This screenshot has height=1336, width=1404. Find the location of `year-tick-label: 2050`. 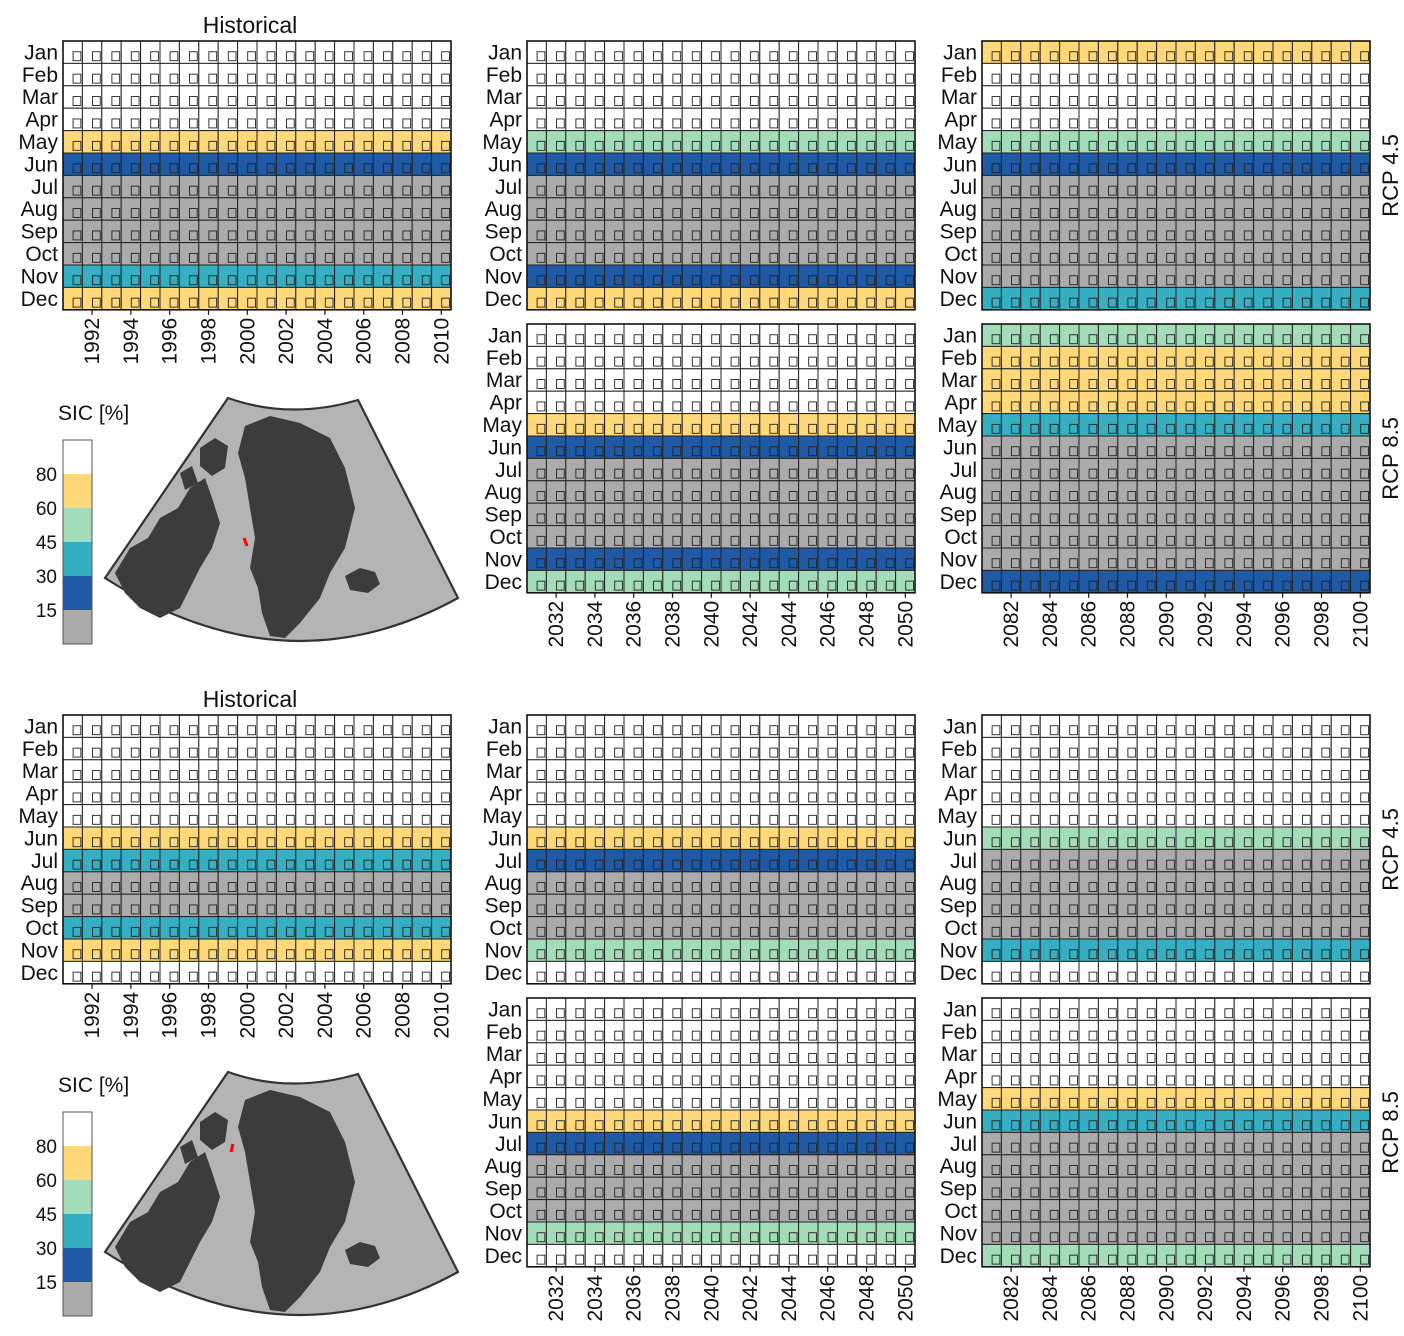

year-tick-label: 2050 is located at coordinates (905, 1298).